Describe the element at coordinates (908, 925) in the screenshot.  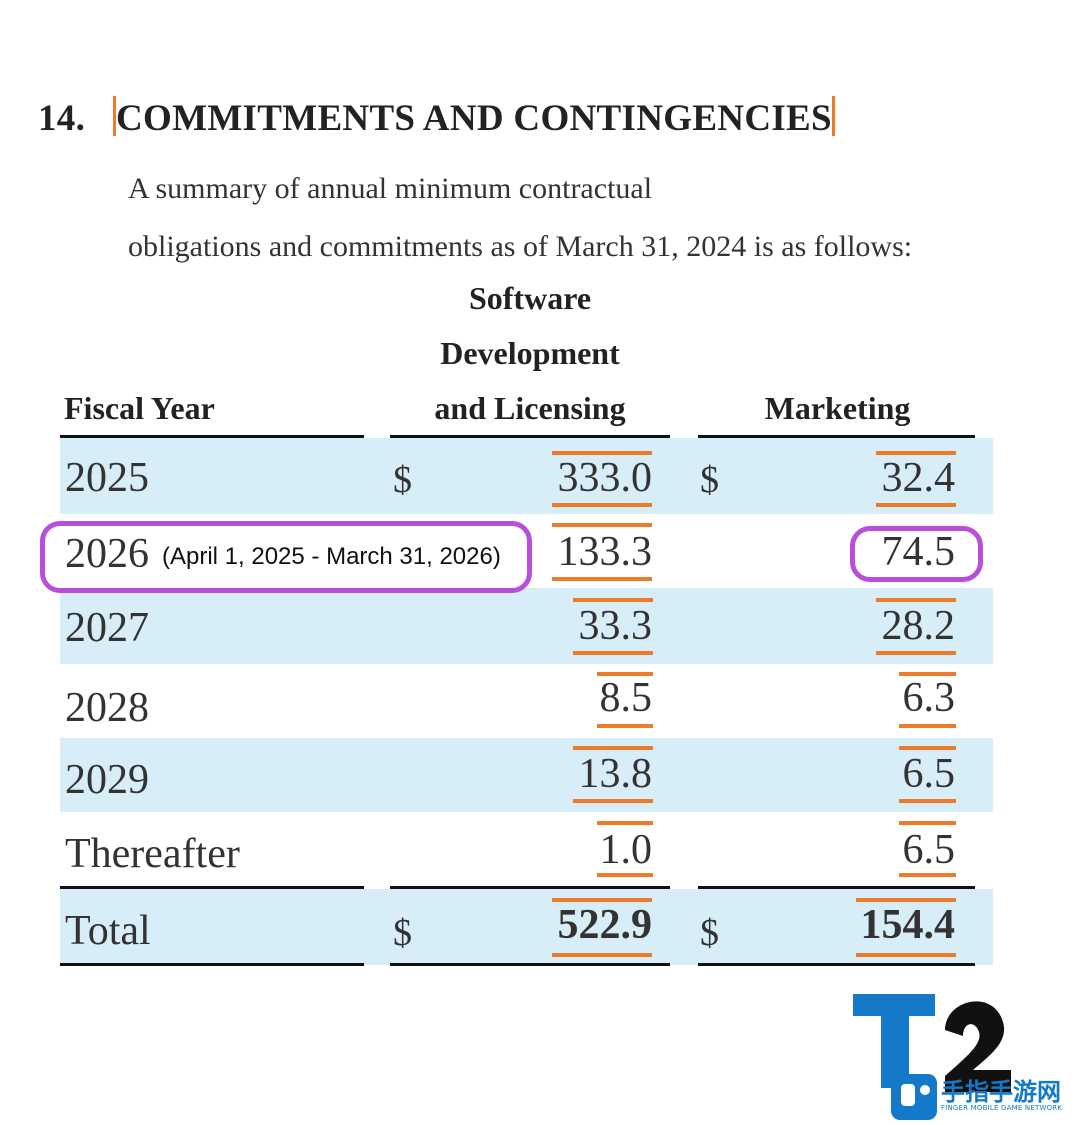
I see `total-marketing-value: 154.4` at that location.